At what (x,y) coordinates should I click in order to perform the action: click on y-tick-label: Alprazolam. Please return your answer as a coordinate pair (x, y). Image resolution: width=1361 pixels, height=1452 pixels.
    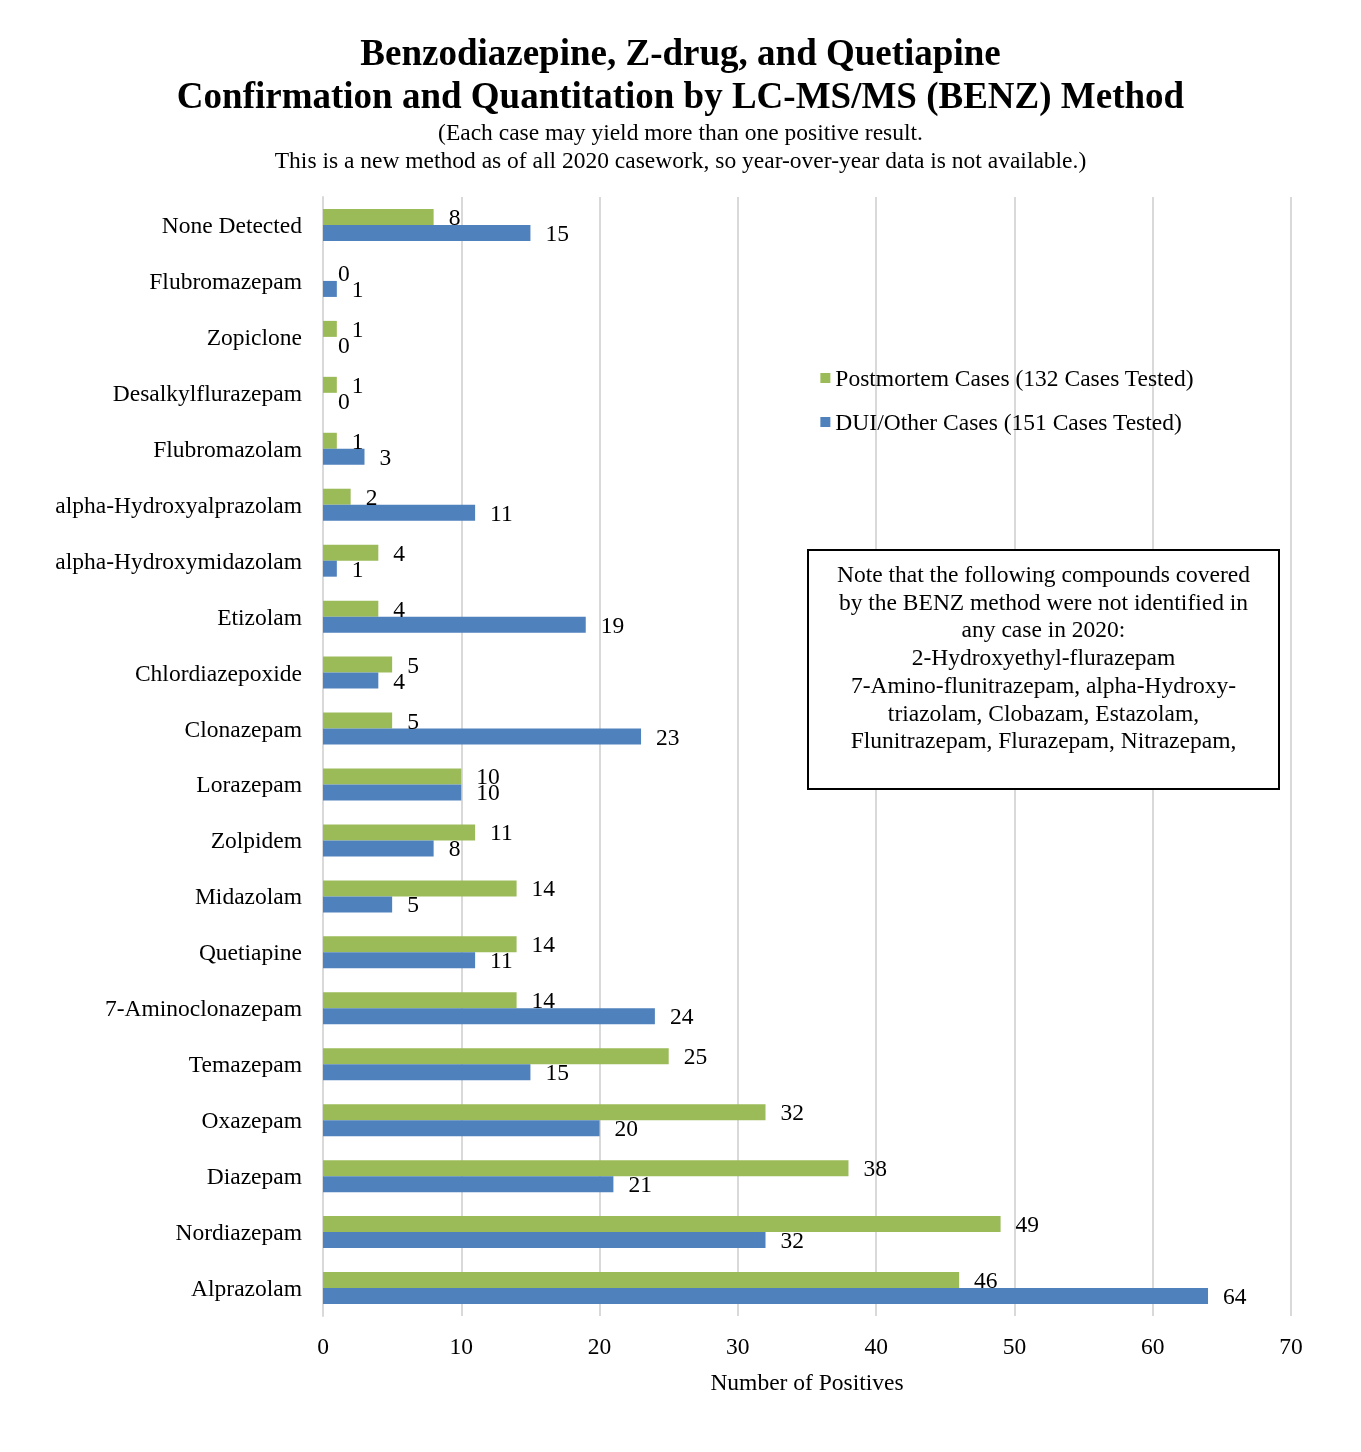
    Looking at the image, I should click on (246, 1288).